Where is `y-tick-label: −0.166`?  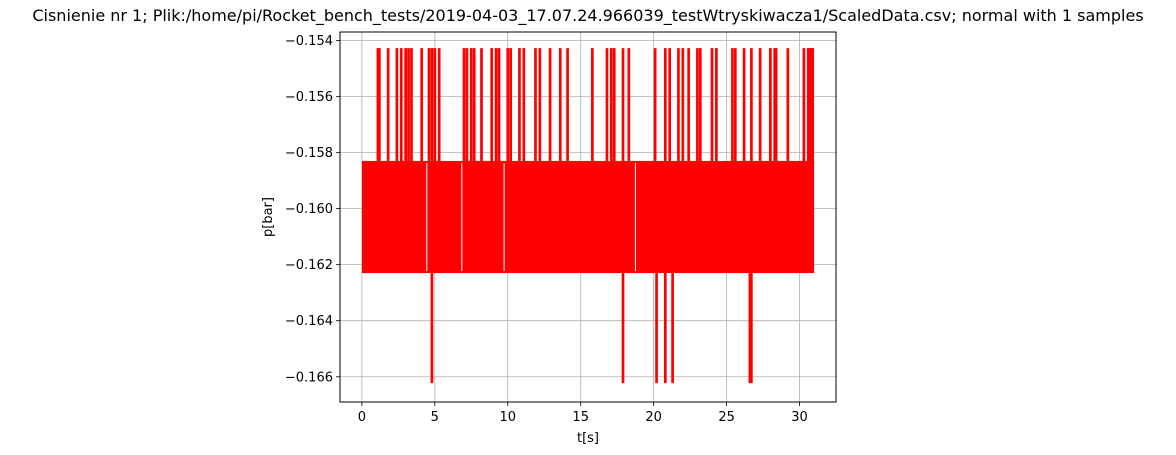
y-tick-label: −0.166 is located at coordinates (309, 377).